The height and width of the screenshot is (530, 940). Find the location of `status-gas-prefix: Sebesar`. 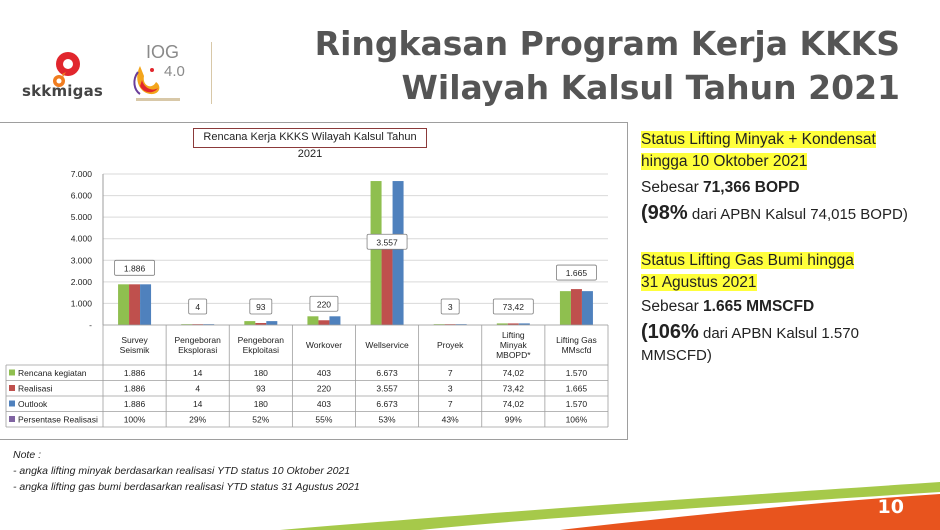

status-gas-prefix: Sebesar is located at coordinates (672, 306).